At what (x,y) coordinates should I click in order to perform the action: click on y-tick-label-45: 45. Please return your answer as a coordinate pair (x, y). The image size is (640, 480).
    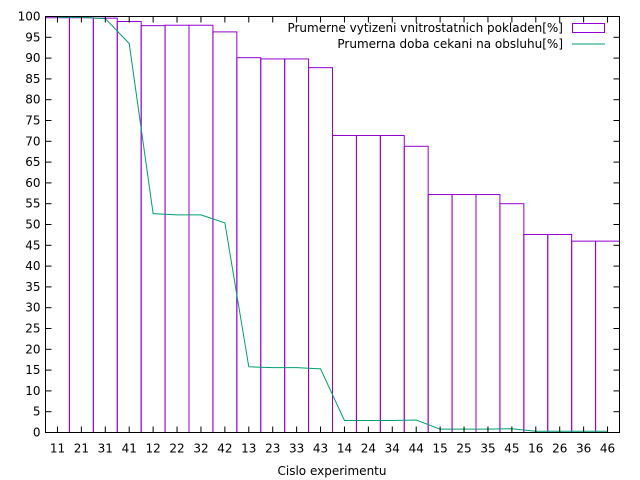
    Looking at the image, I should click on (32, 245).